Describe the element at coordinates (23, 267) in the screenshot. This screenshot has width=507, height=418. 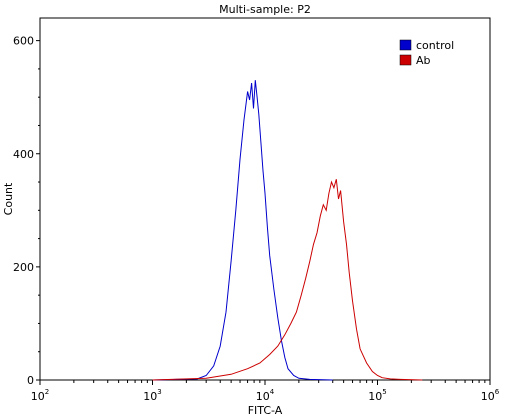
I see `y-tick-label: 200` at that location.